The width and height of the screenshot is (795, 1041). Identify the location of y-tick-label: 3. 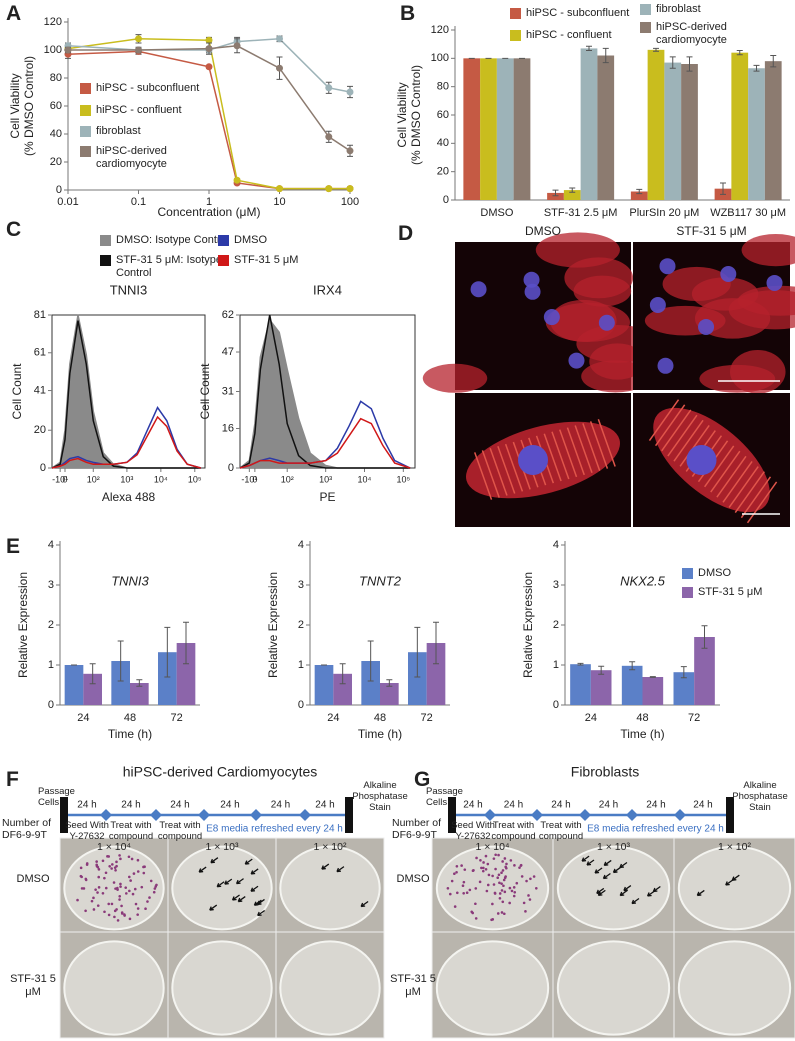
(556, 585).